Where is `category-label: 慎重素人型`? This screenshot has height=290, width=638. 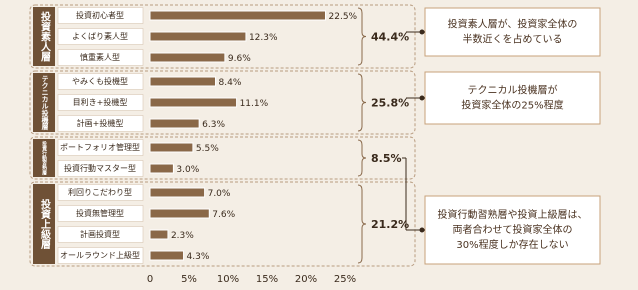
category-label: 慎重素人型 is located at coordinates (100, 57).